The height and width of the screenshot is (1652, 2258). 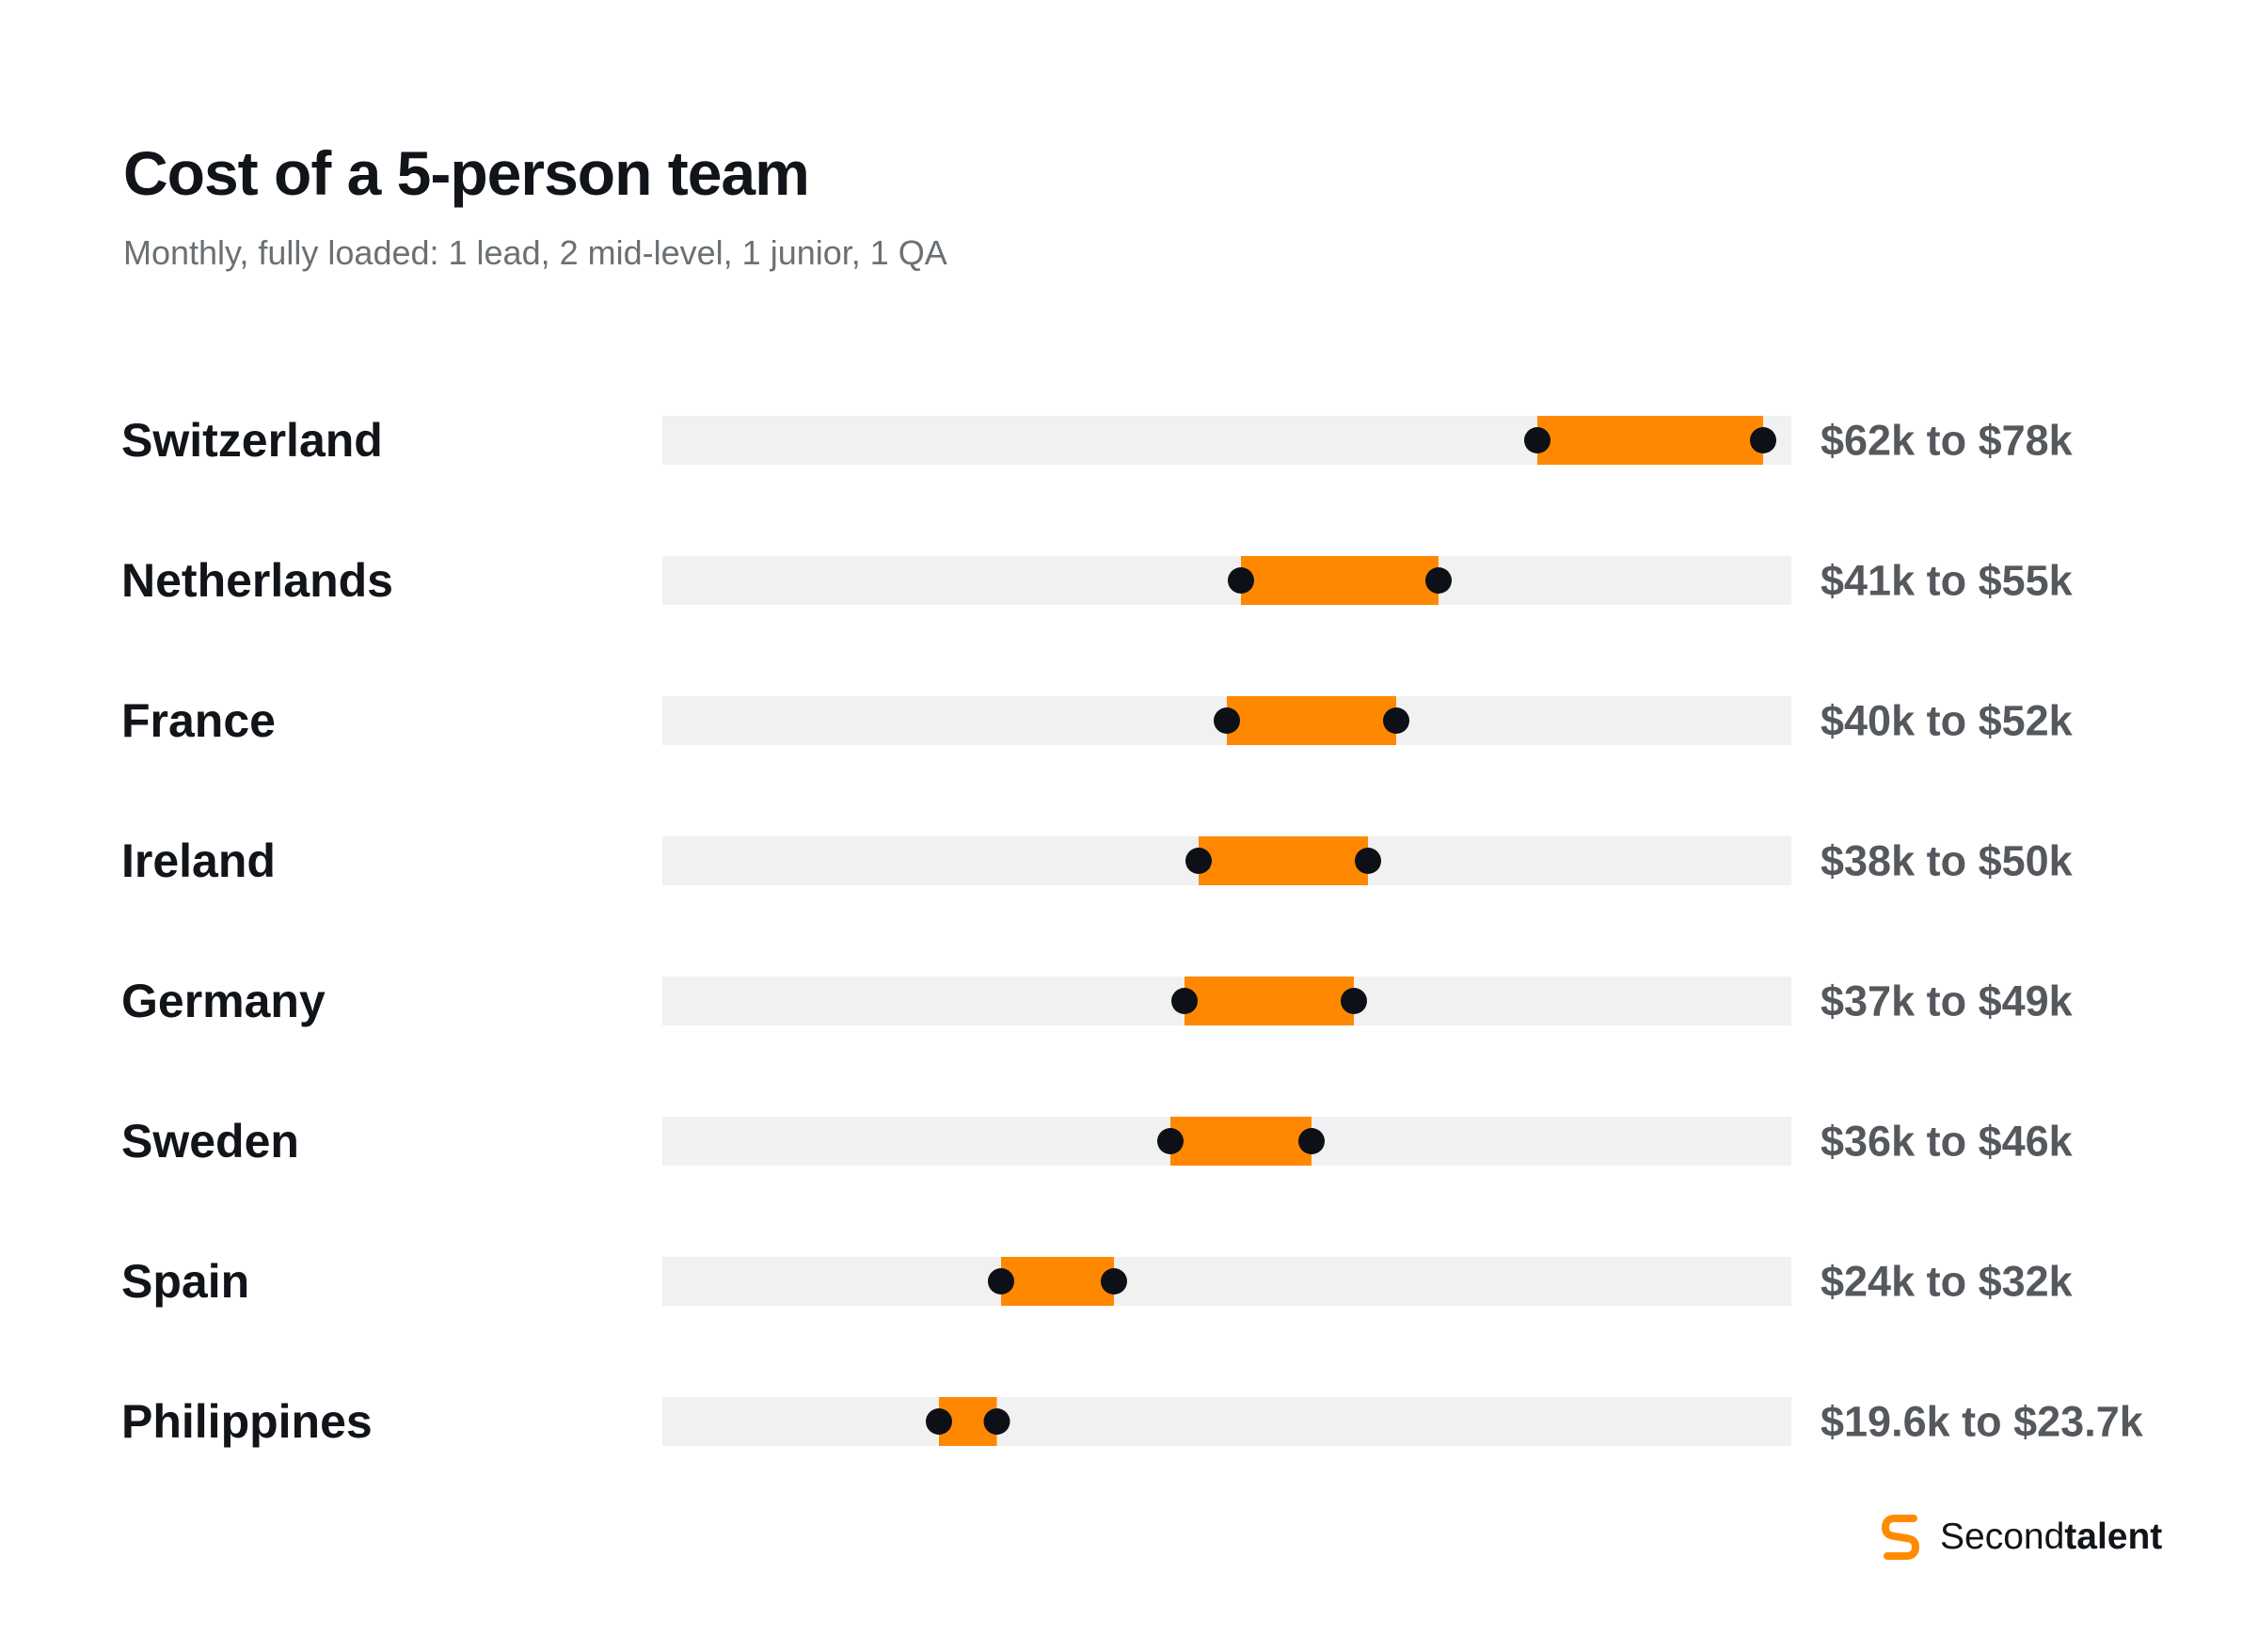 What do you see at coordinates (1947, 861) in the screenshot?
I see `range-label-ireland: $38k to $50k` at bounding box center [1947, 861].